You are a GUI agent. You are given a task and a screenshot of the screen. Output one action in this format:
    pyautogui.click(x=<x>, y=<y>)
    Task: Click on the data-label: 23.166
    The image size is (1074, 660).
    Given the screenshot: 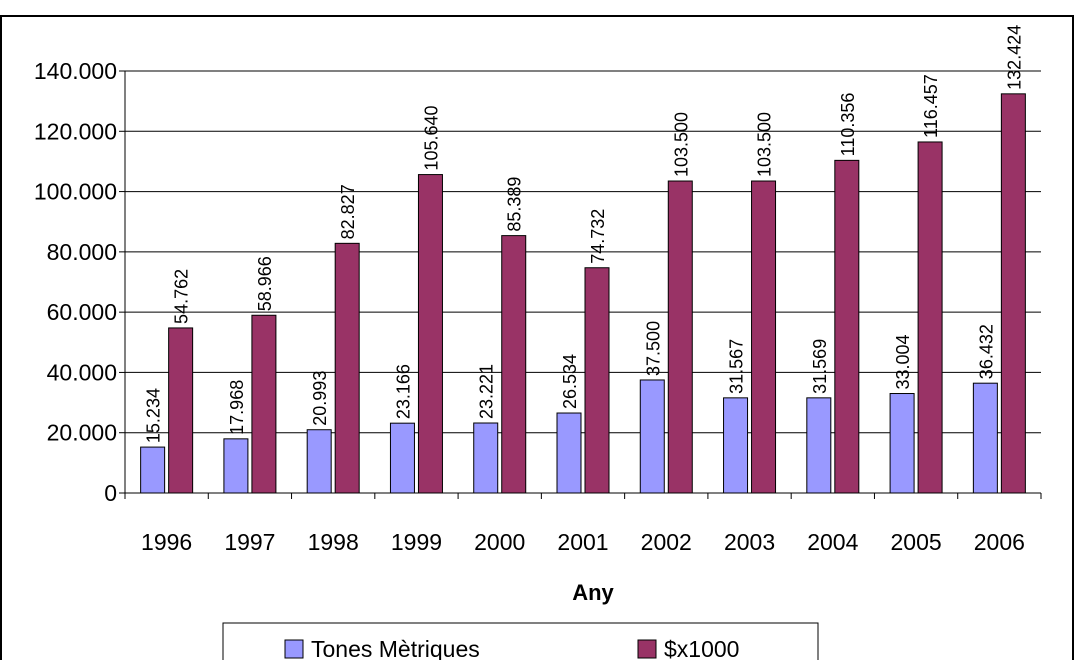 What is the action you would take?
    pyautogui.click(x=403, y=391)
    